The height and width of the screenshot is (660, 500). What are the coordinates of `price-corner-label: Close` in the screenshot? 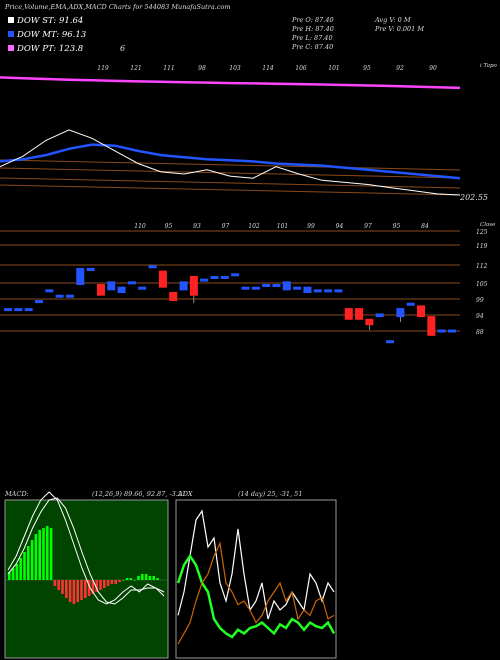 It's located at (488, 225).